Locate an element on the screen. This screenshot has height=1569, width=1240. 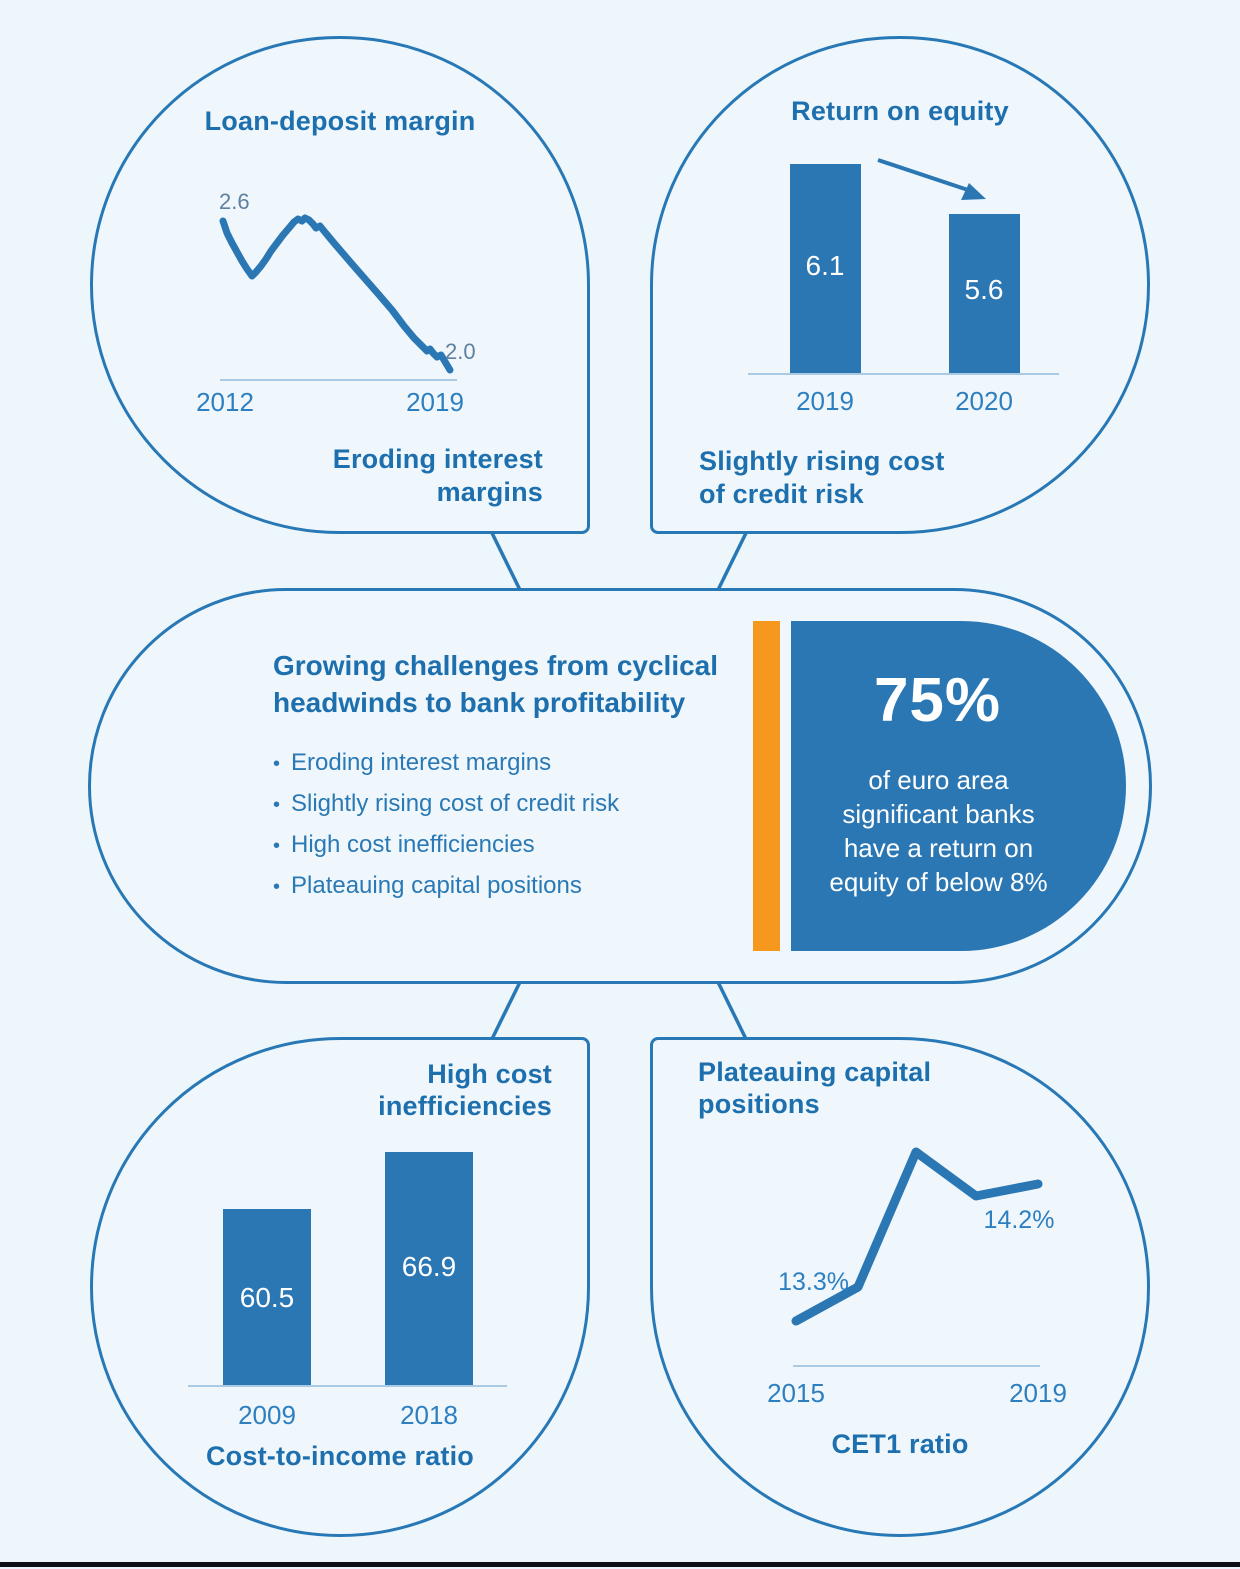
roe-bar-chart: 6.1 5.6 2019 2020 is located at coordinates (903, 287).